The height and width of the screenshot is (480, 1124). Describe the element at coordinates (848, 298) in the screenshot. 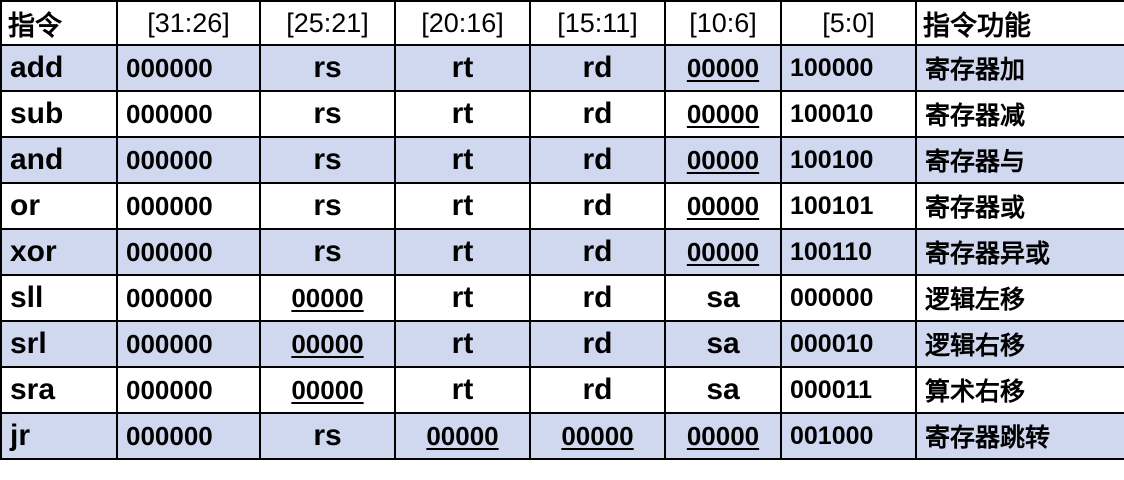

I see `cell-bits-5-0: 000000` at that location.